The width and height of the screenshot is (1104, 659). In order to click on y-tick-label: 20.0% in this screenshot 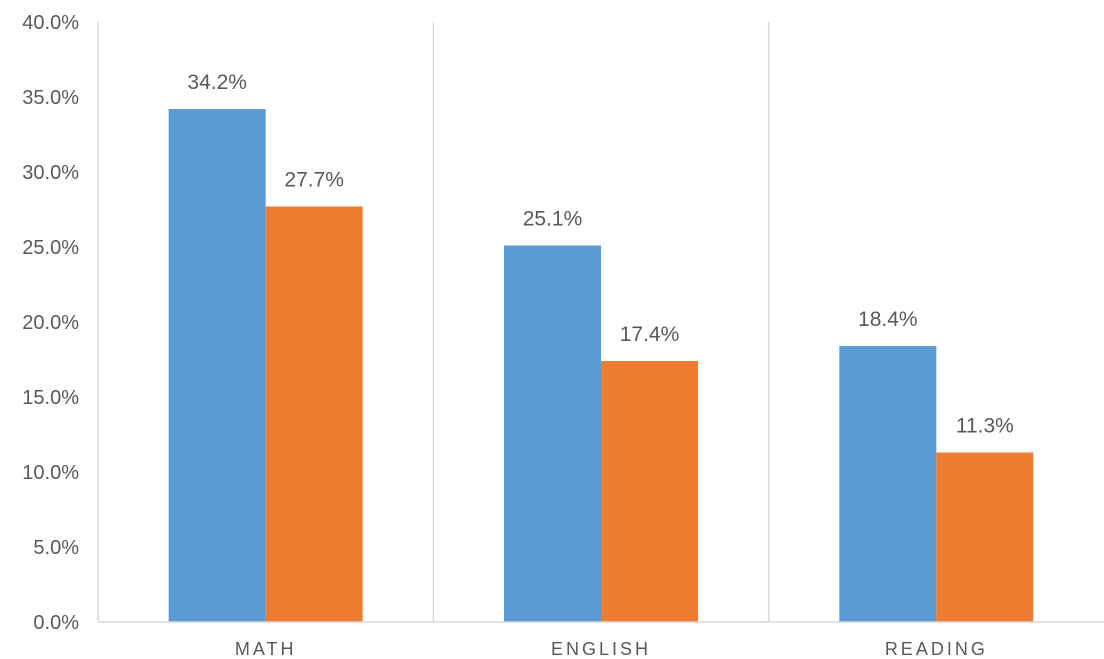, I will do `click(50, 323)`.